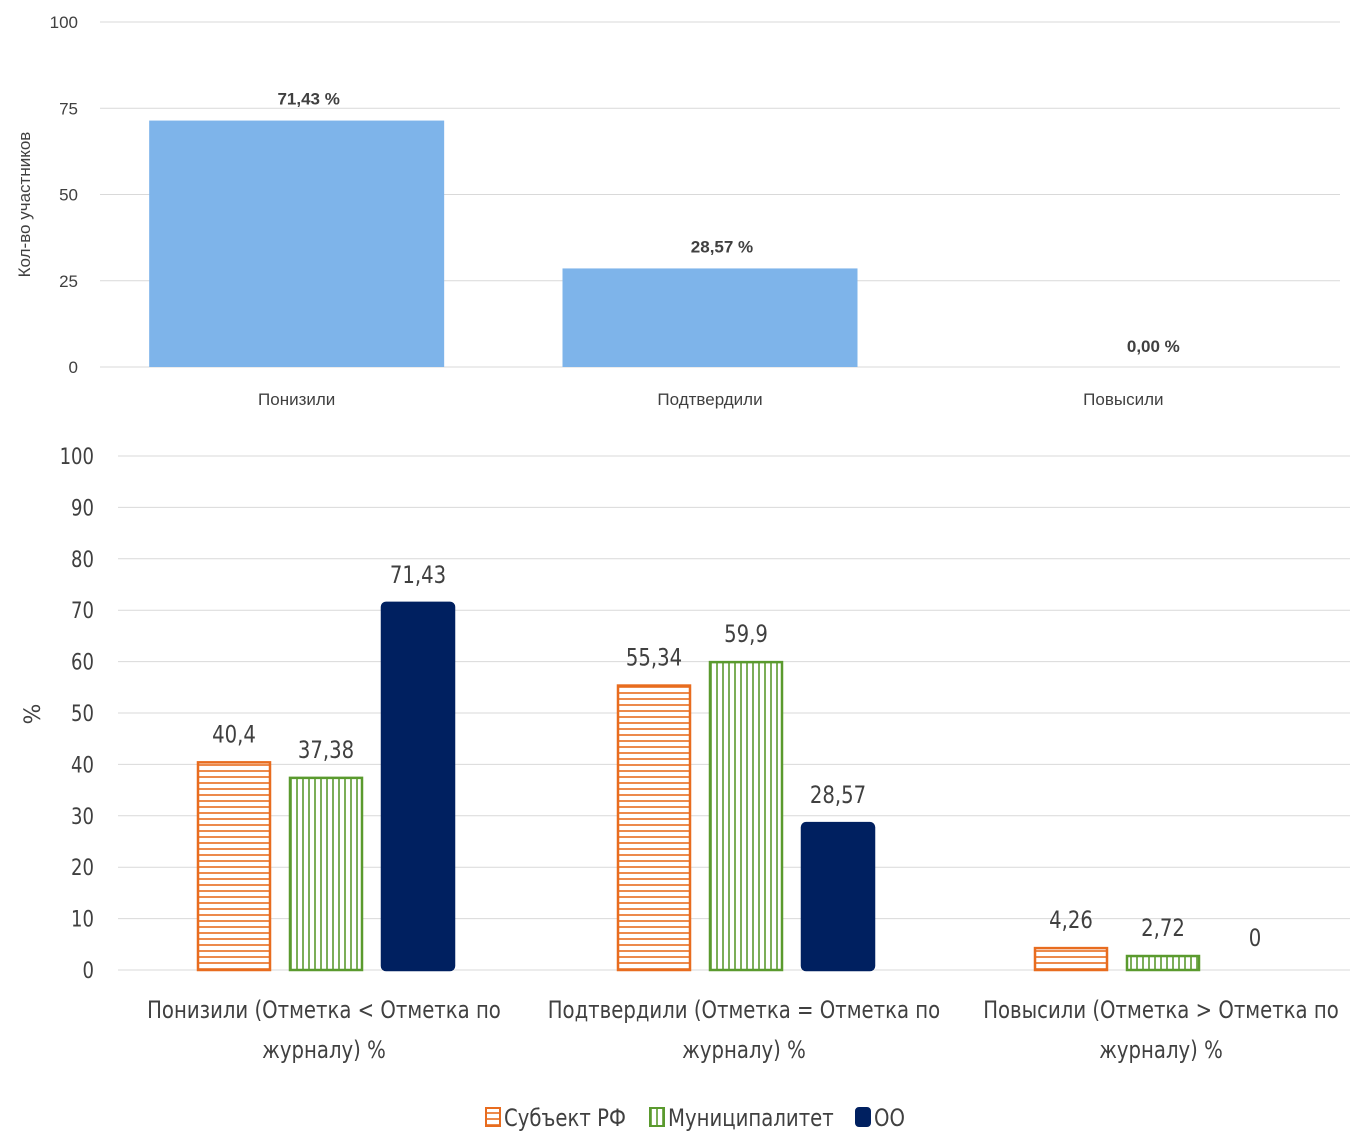  What do you see at coordinates (751, 1118) in the screenshot?
I see `legend-label: Муниципалитет` at bounding box center [751, 1118].